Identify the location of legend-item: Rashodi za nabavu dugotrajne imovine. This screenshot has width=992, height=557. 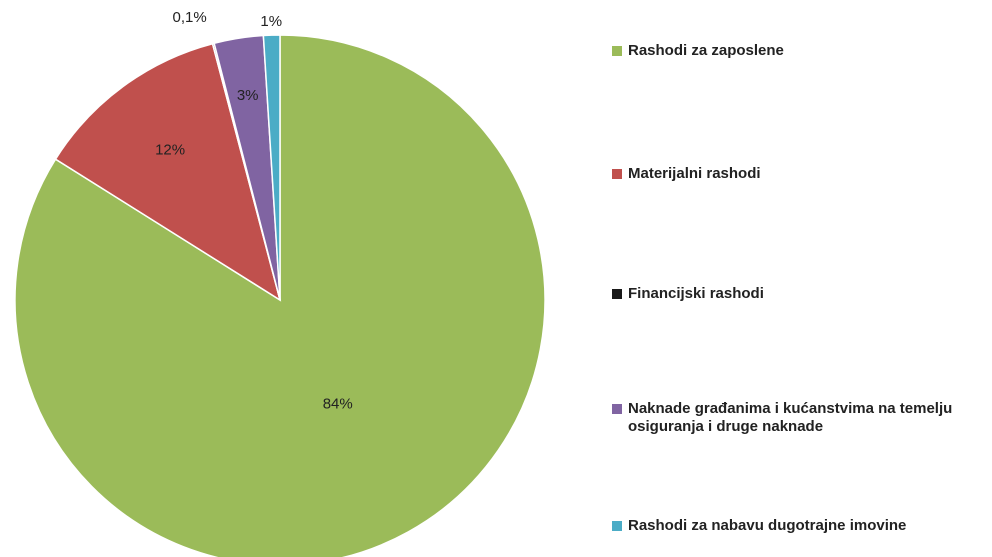
(797, 526).